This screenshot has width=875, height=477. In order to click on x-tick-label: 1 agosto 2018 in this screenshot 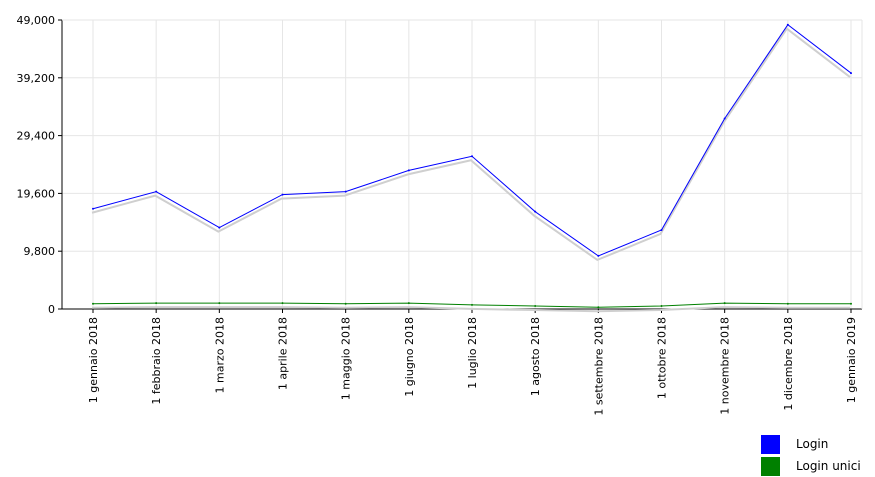, I will do `click(535, 356)`.